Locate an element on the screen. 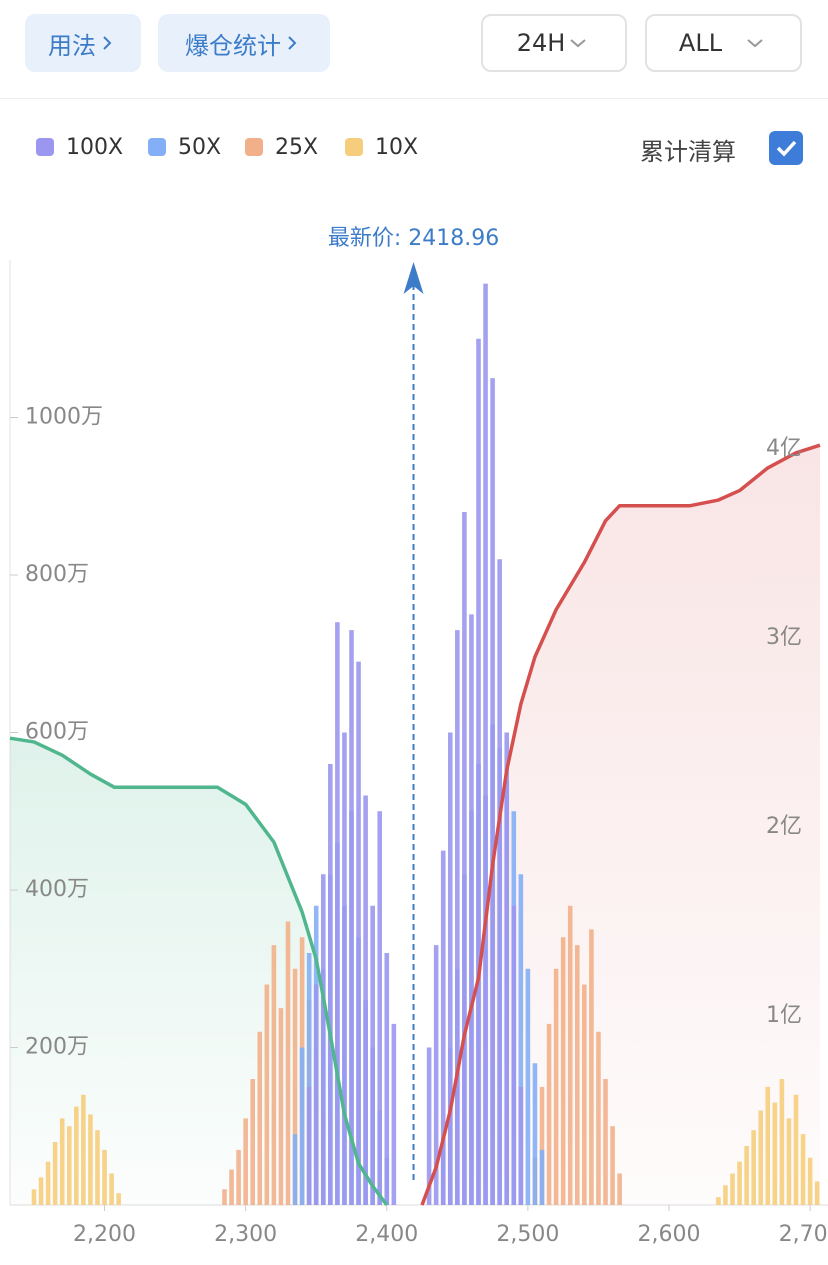  y2-tick-label: 1亿 is located at coordinates (784, 1015).